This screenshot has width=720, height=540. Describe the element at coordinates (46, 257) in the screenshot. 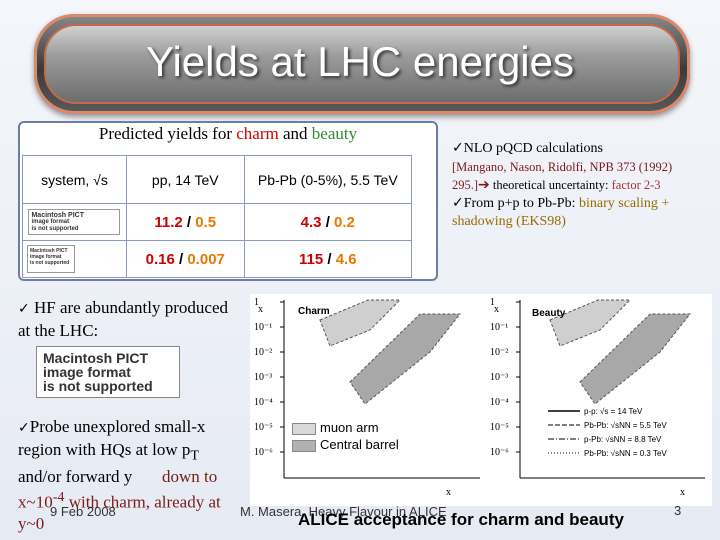

I see `pict-line2: image format` at that location.